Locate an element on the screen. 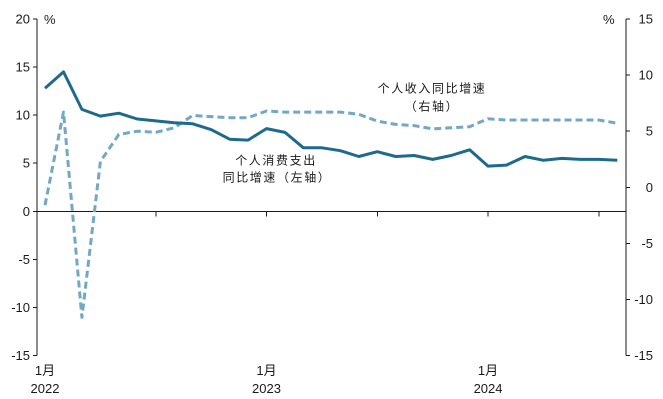 The width and height of the screenshot is (663, 399). series-labels: 个人收入同比增速 （右轴） 个人消费支出 同比增速（左轴） is located at coordinates (355, 133).